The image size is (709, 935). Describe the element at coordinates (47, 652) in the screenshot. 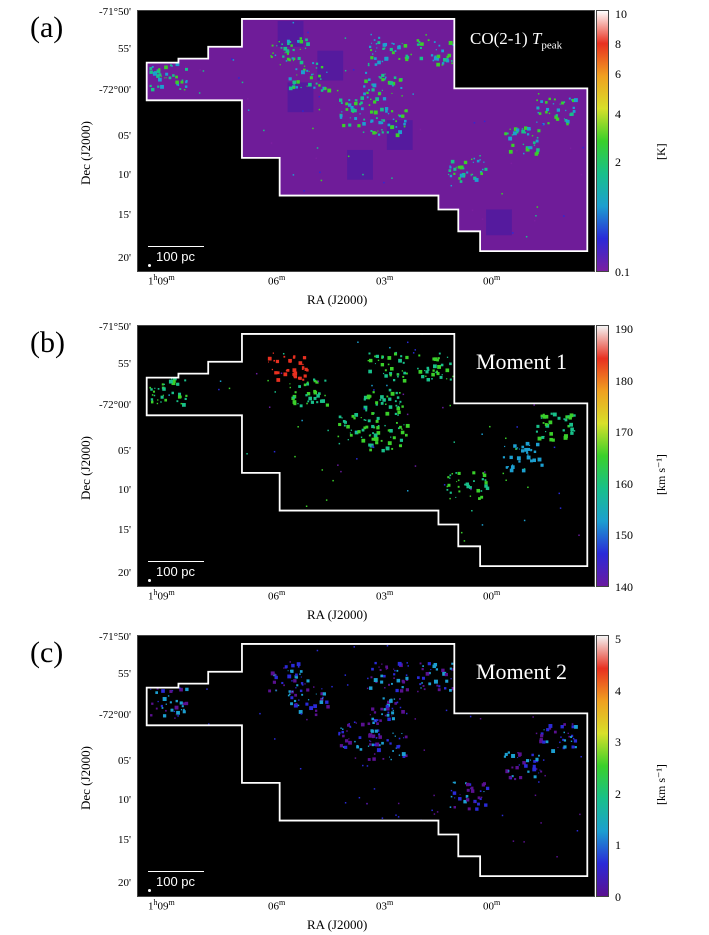

I see `panel-label: (c)` at that location.